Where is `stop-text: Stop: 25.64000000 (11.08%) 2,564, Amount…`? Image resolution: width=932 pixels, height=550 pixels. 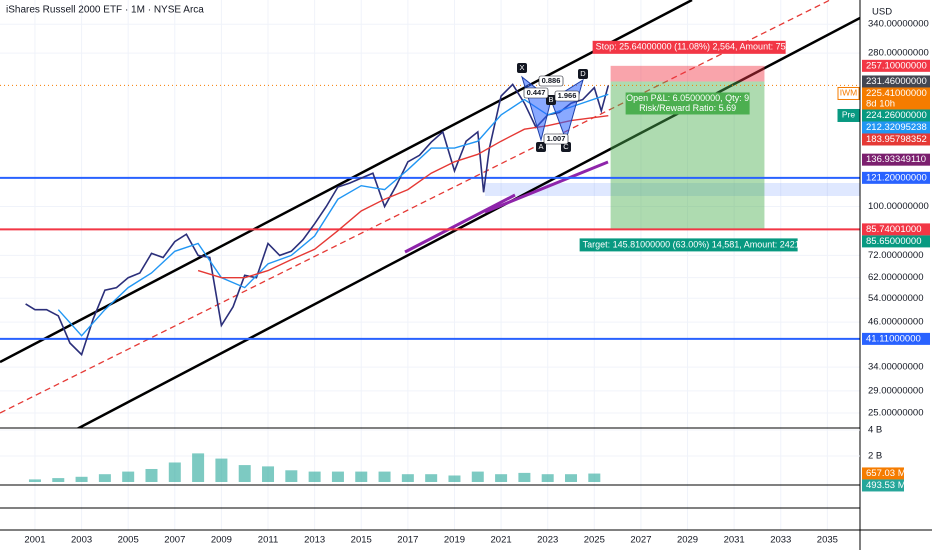
stop-text: Stop: 25.64000000 (11.08%) 2,564, Amount… is located at coordinates (693, 47).